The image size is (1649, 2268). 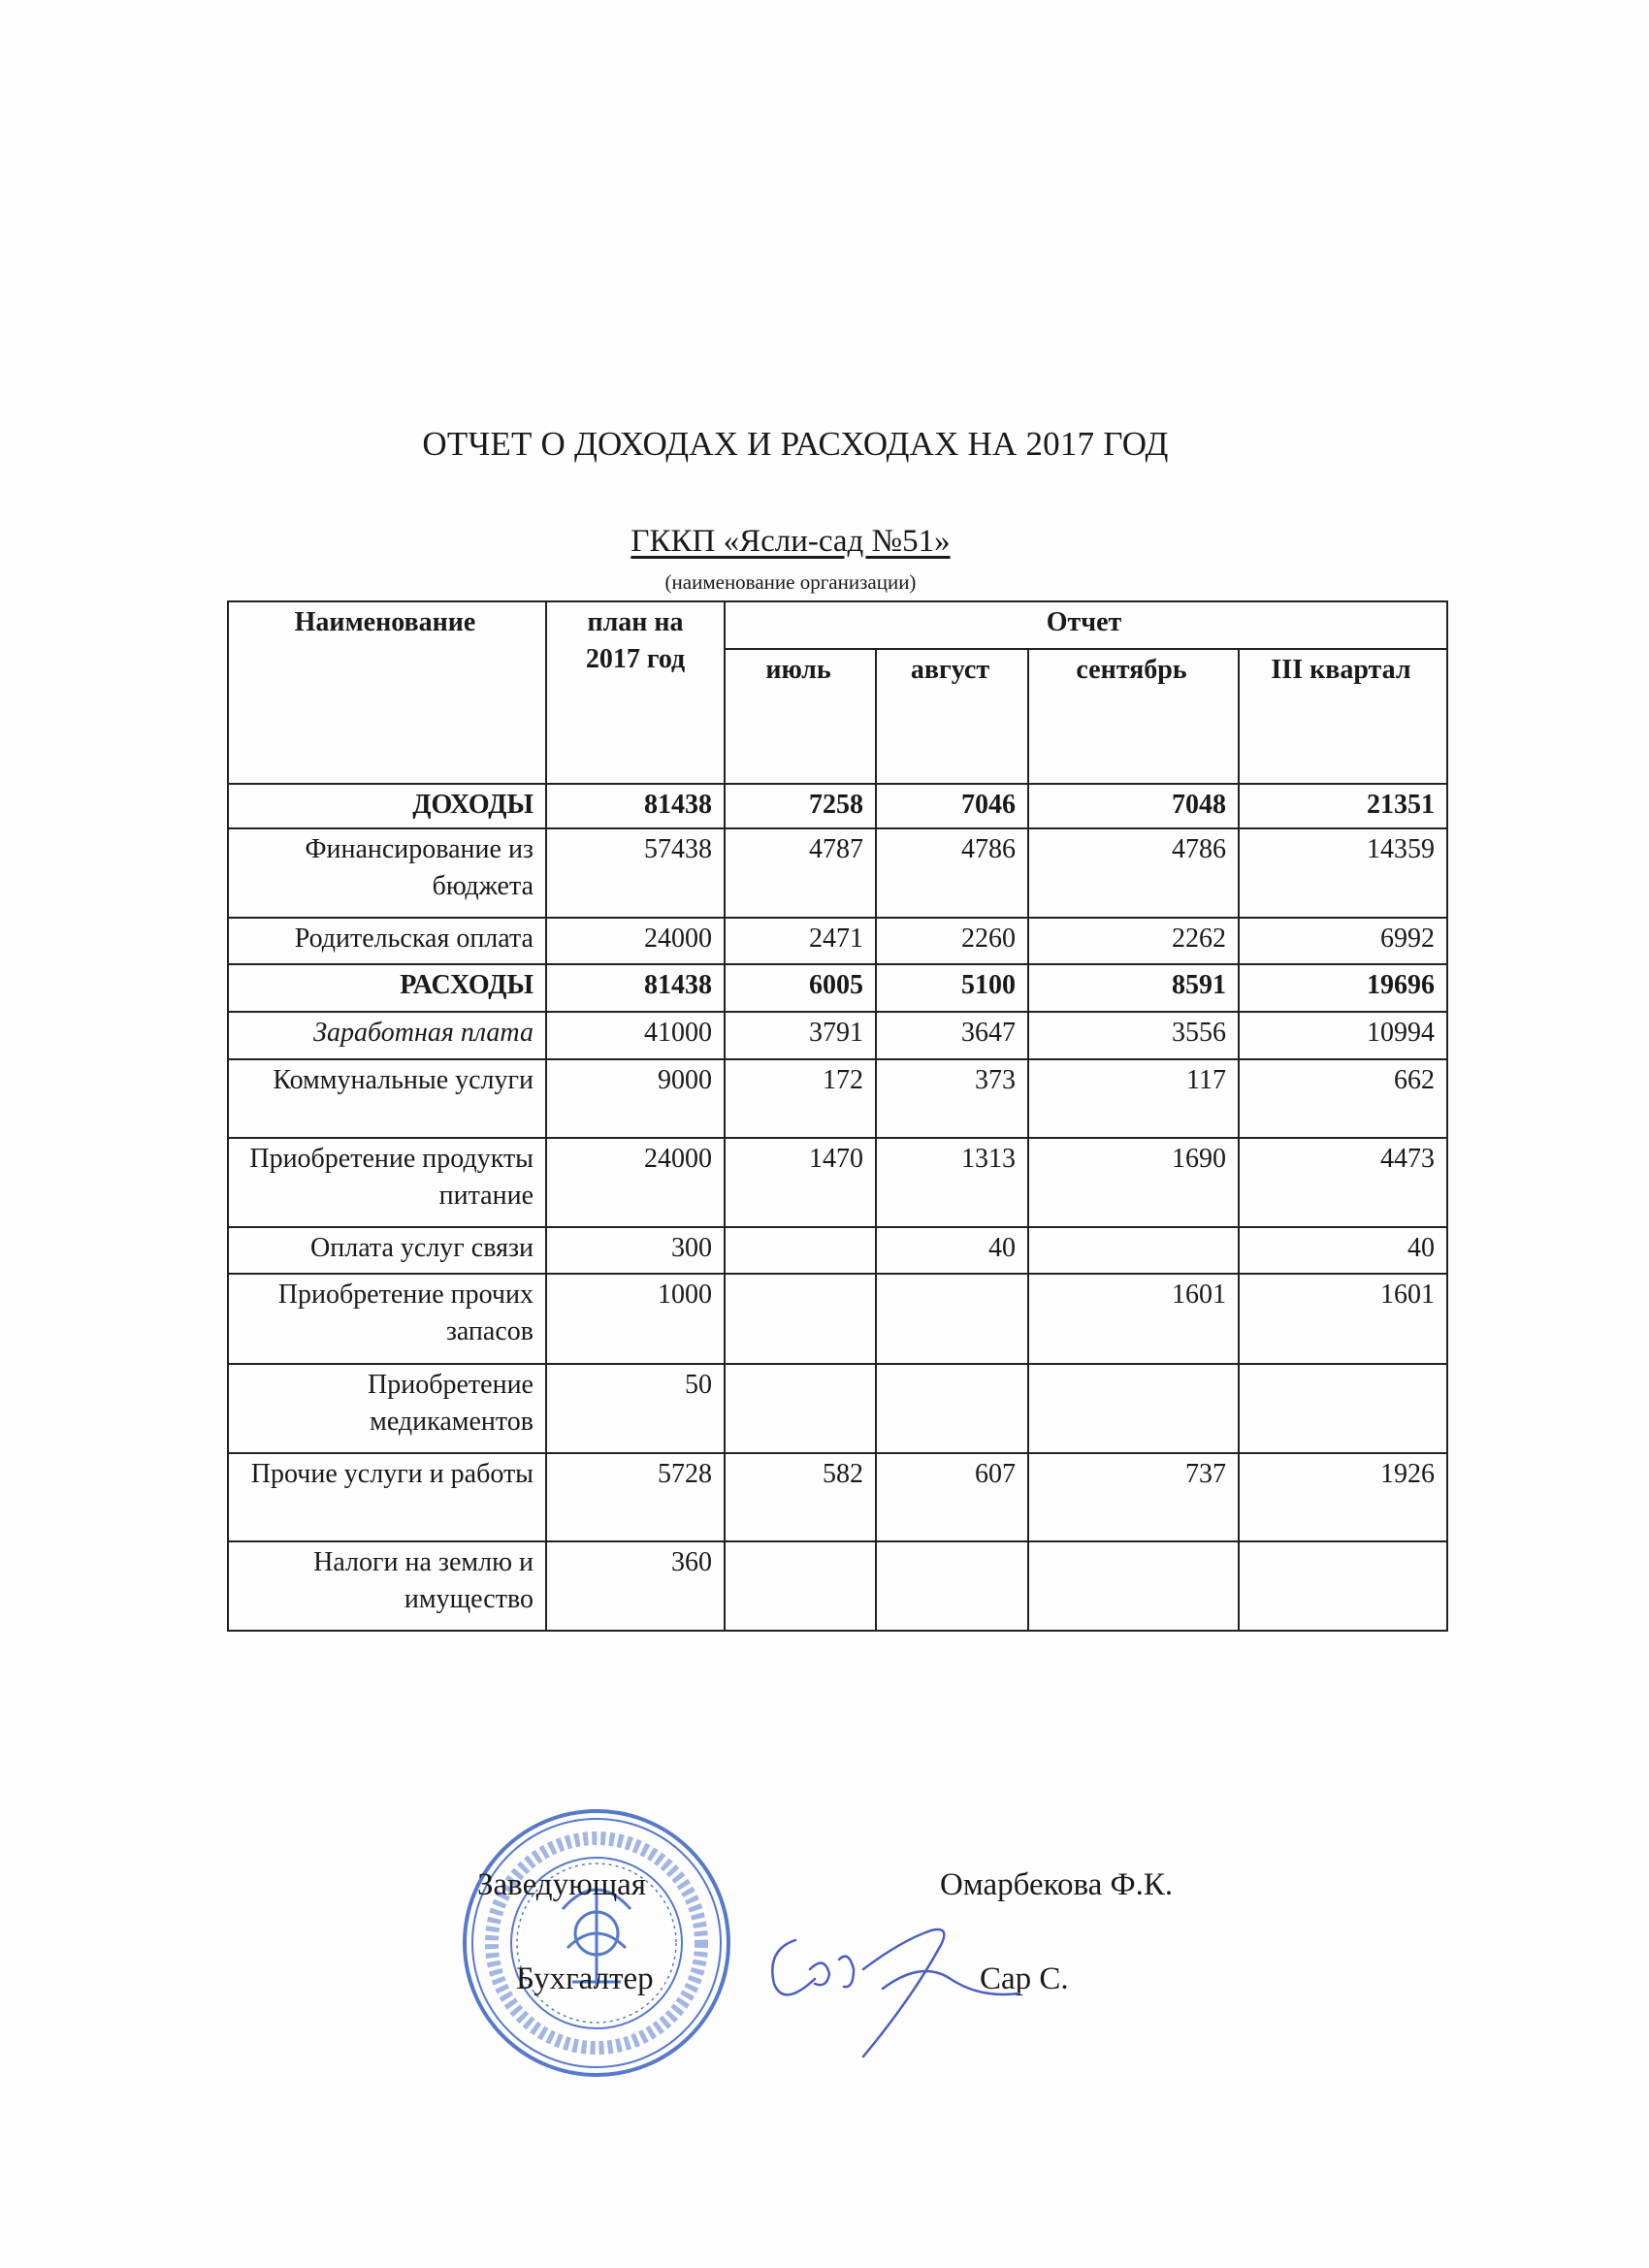 I want to click on accountant-title: Бухгалтер, so click(x=585, y=1978).